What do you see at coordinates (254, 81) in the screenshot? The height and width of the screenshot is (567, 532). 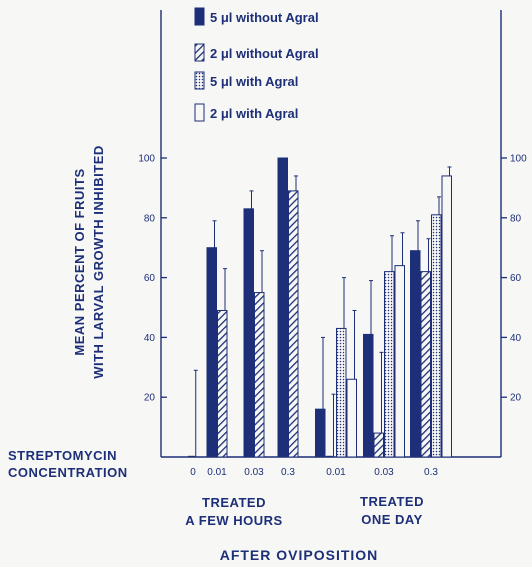 I see `legend-label-3: 5 μl with Agral` at bounding box center [254, 81].